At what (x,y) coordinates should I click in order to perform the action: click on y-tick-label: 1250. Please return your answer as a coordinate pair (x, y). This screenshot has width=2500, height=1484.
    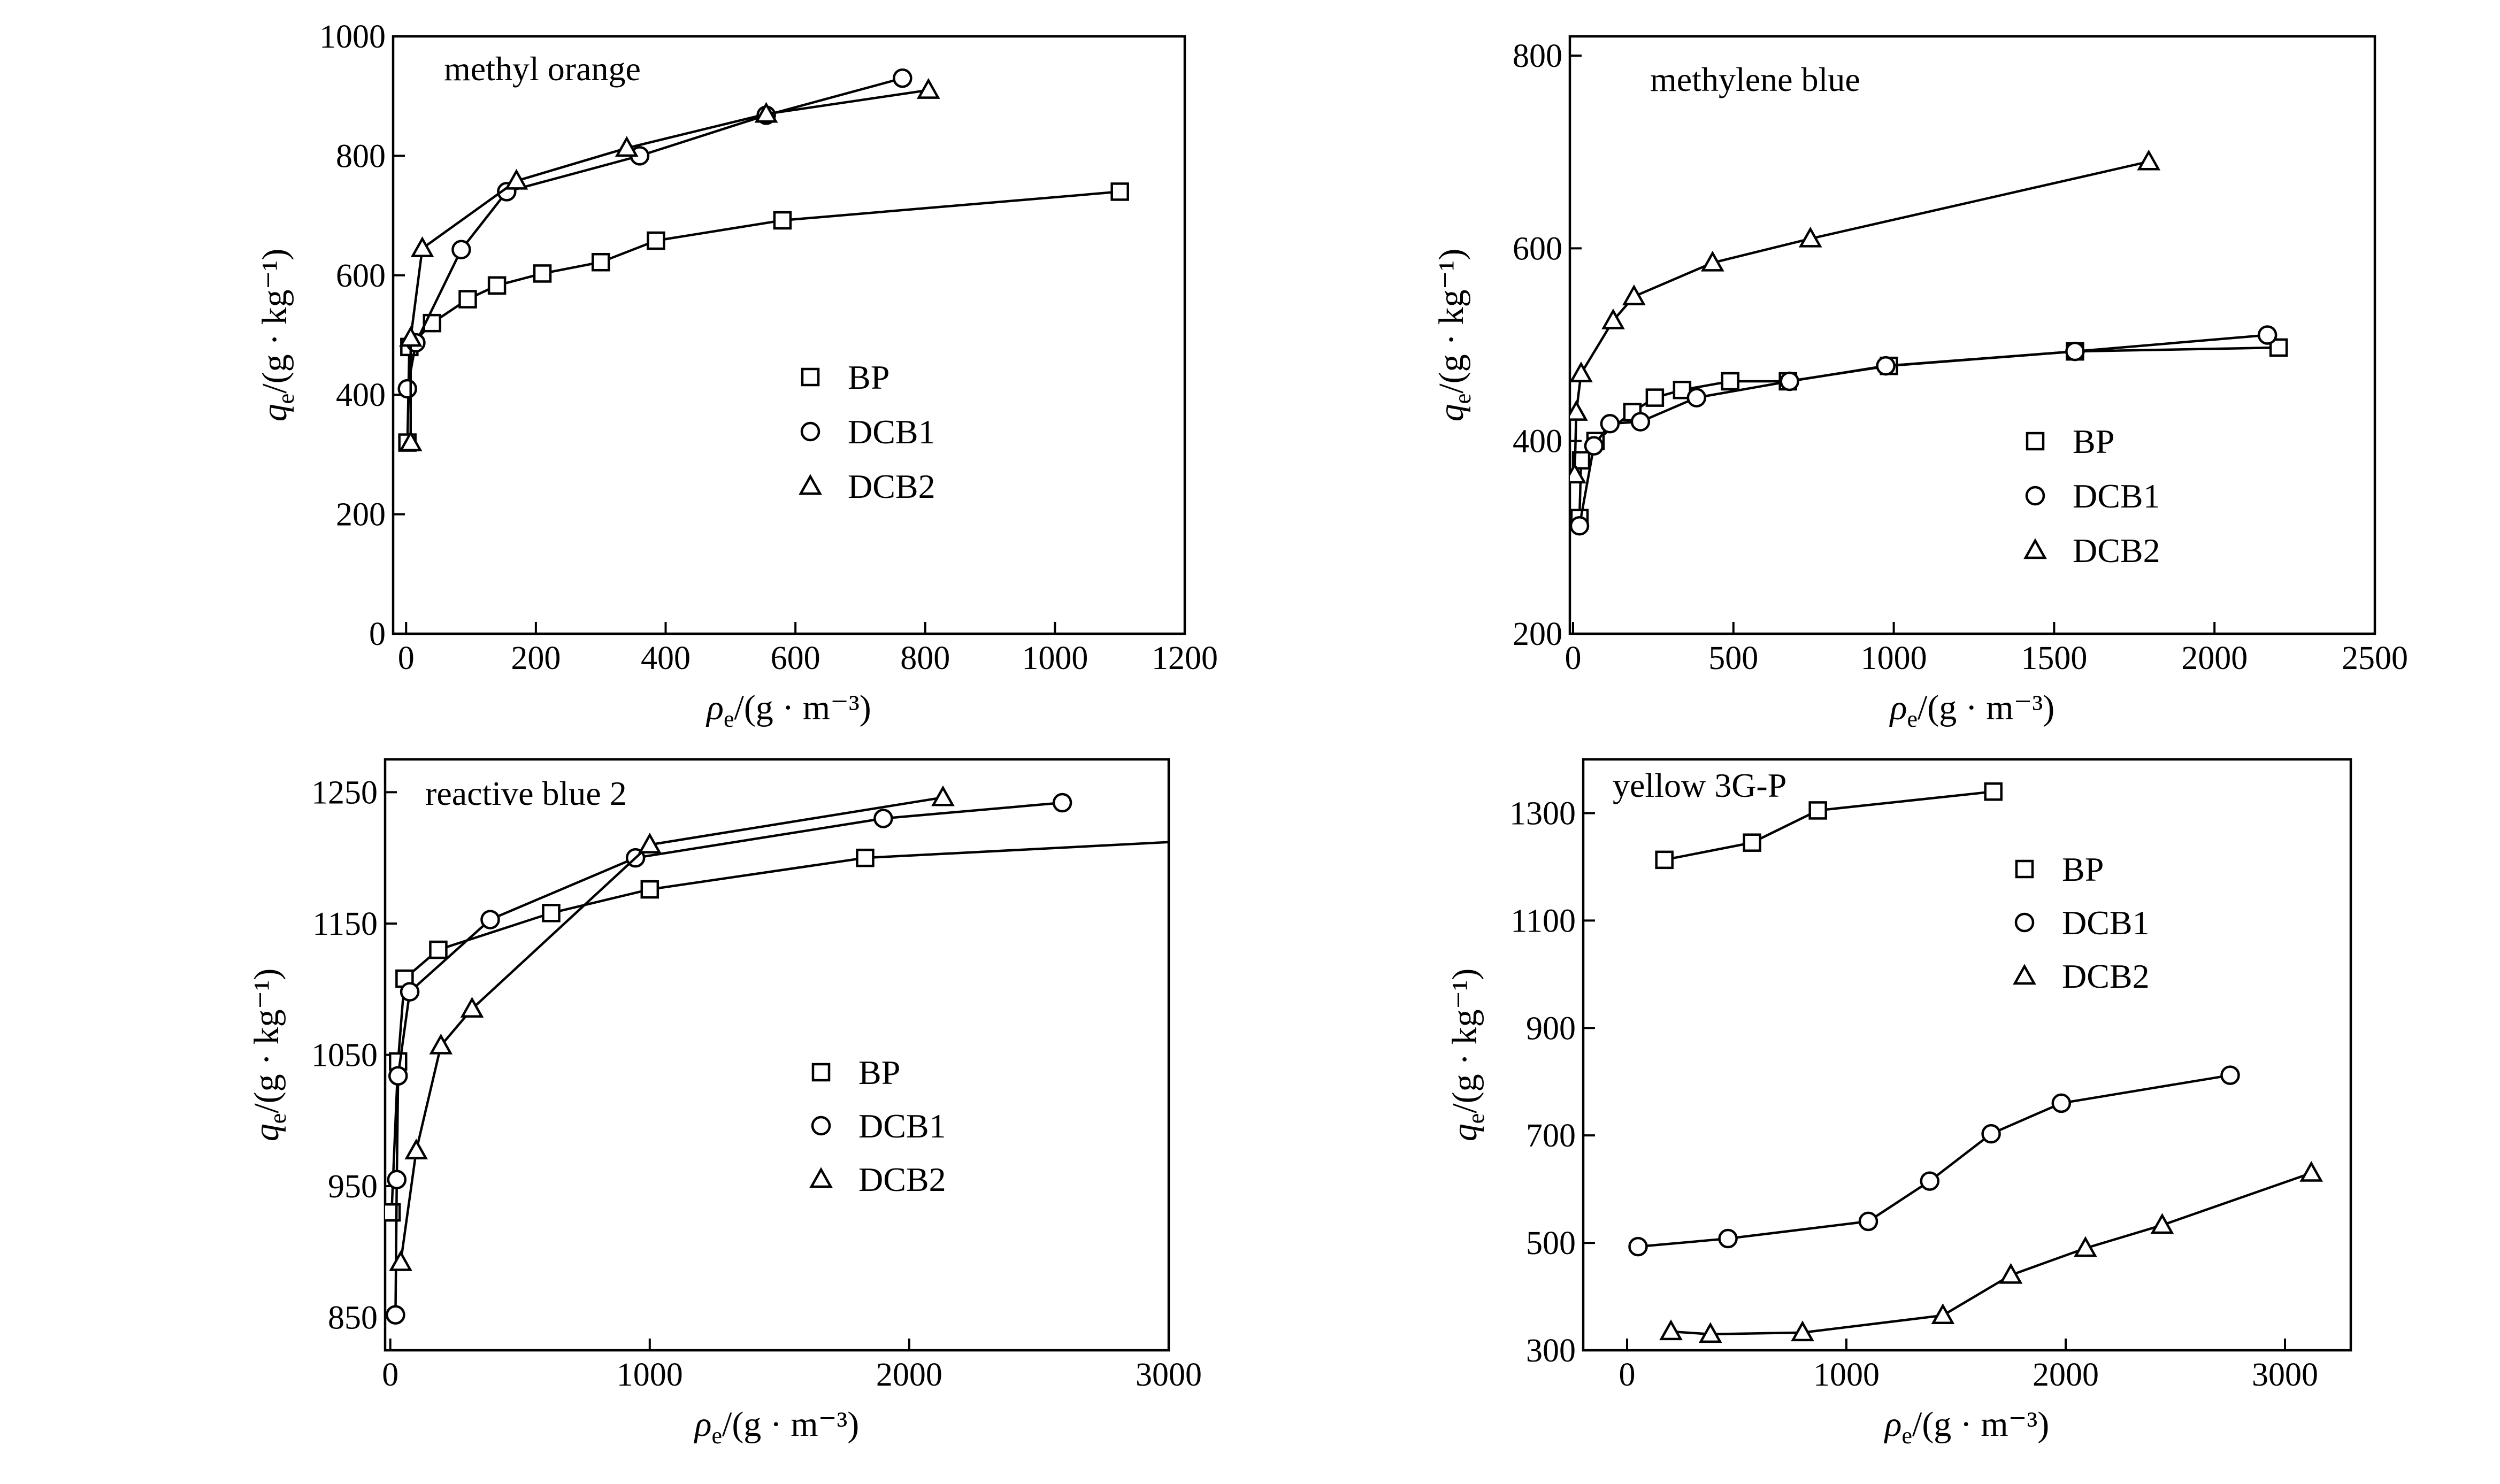
    Looking at the image, I should click on (344, 792).